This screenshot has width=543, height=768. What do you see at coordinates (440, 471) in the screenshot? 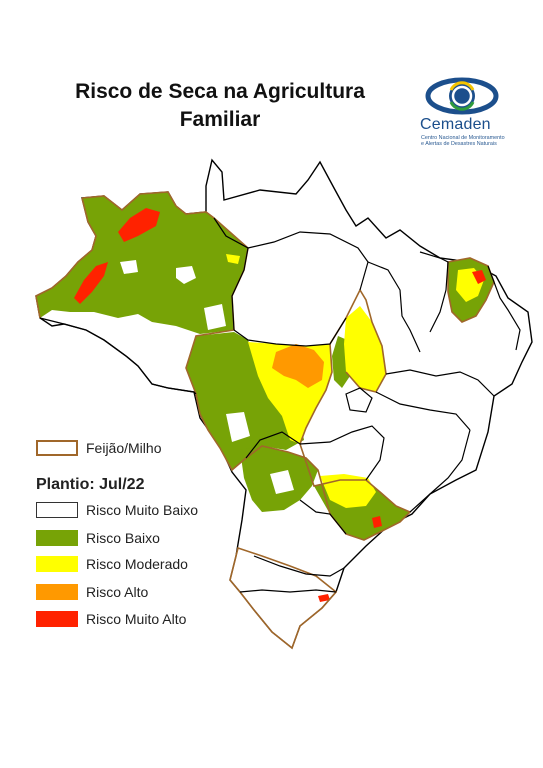
I see `border-mg-es` at bounding box center [440, 471].